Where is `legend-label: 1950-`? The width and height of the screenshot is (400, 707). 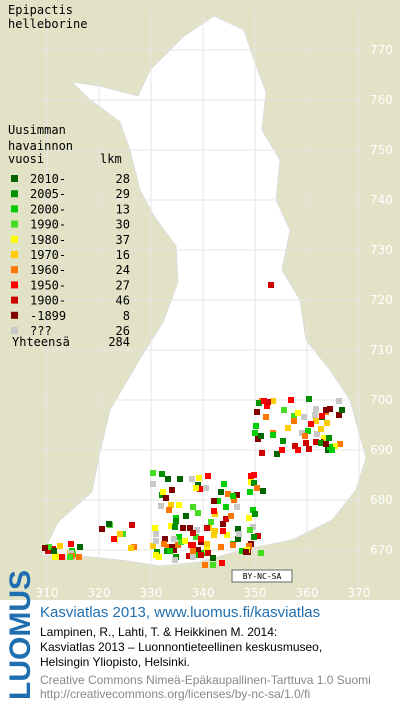 legend-label: 1950- is located at coordinates (48, 285).